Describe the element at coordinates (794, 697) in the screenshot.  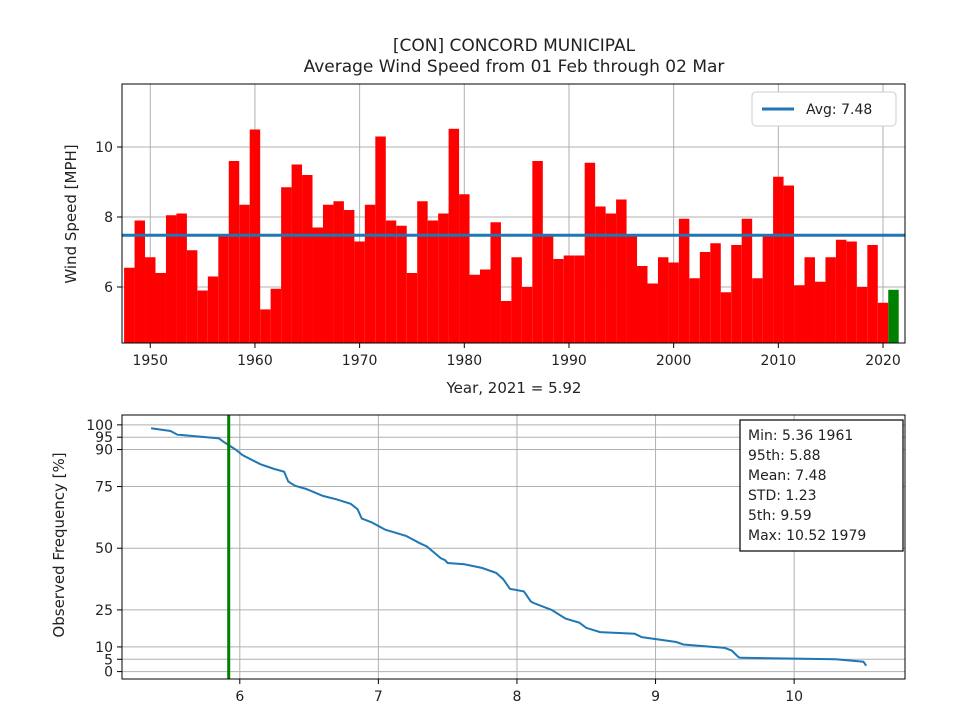
I see `x-tick-label: 10` at that location.